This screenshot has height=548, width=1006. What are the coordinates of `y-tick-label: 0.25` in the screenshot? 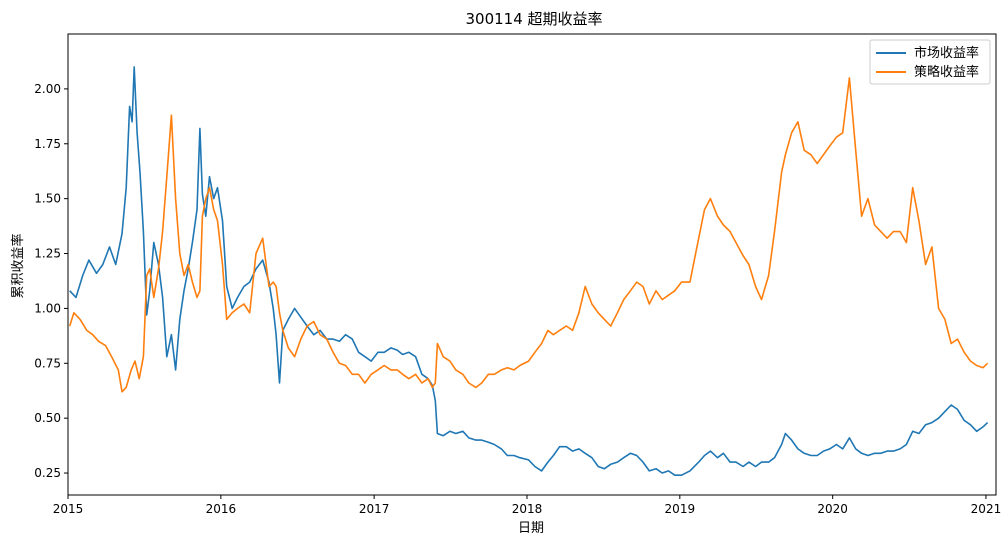 It's located at (47, 473).